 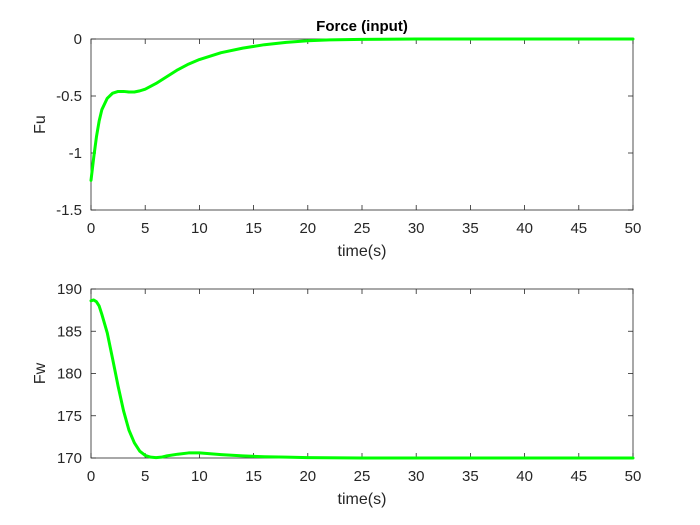 I want to click on force-w-xtick-label: 10, so click(x=199, y=476).